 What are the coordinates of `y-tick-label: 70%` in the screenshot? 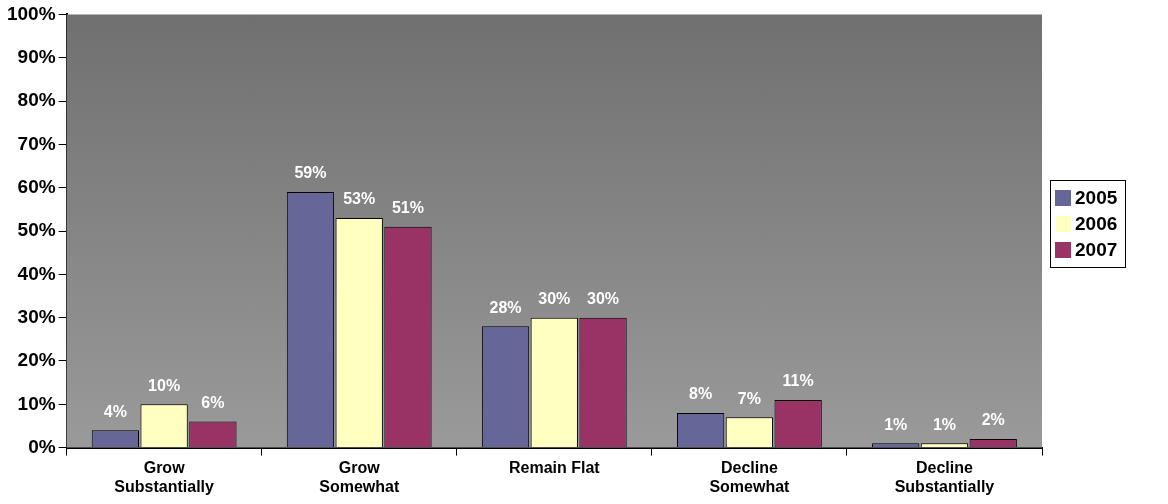 It's located at (36, 143).